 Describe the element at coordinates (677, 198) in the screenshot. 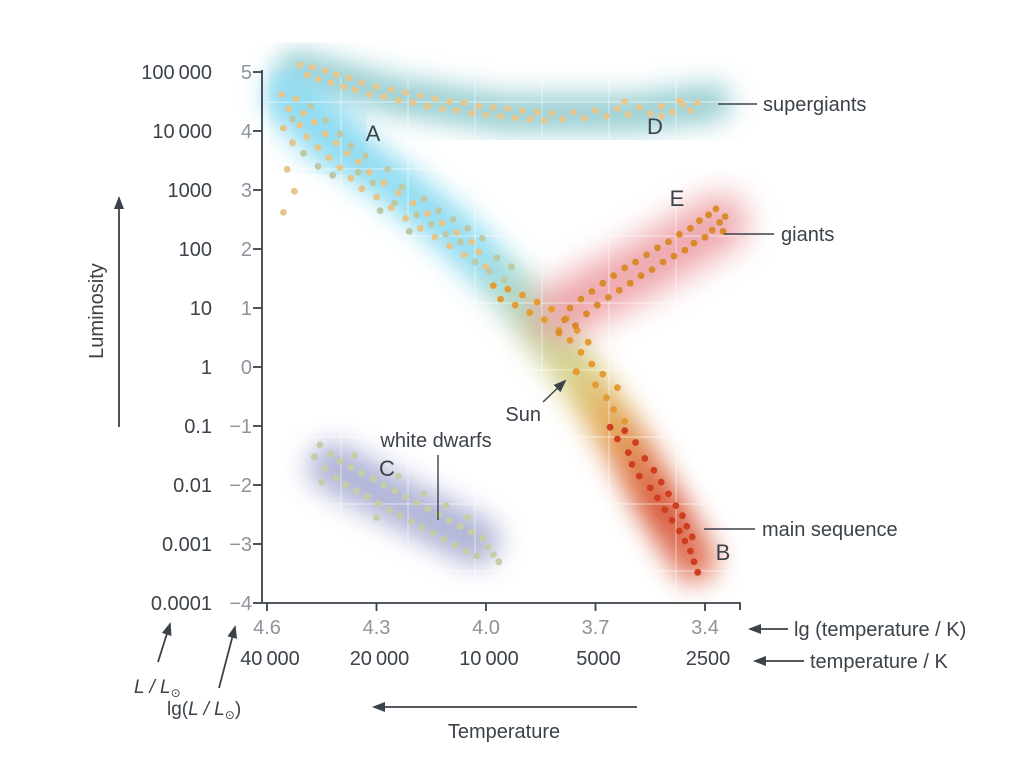

I see `region-letter-e: E` at that location.